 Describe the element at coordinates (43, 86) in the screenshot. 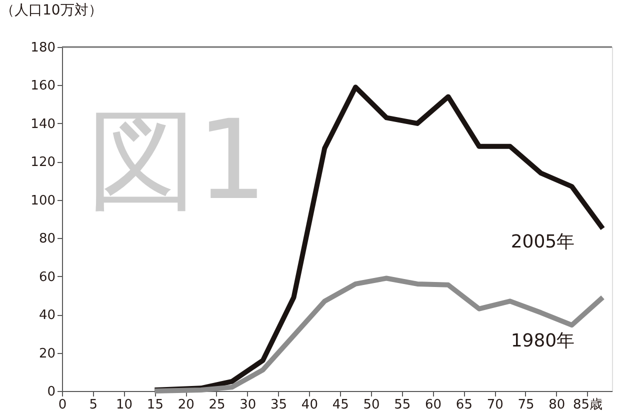

I see `y-tick-label: 160` at that location.